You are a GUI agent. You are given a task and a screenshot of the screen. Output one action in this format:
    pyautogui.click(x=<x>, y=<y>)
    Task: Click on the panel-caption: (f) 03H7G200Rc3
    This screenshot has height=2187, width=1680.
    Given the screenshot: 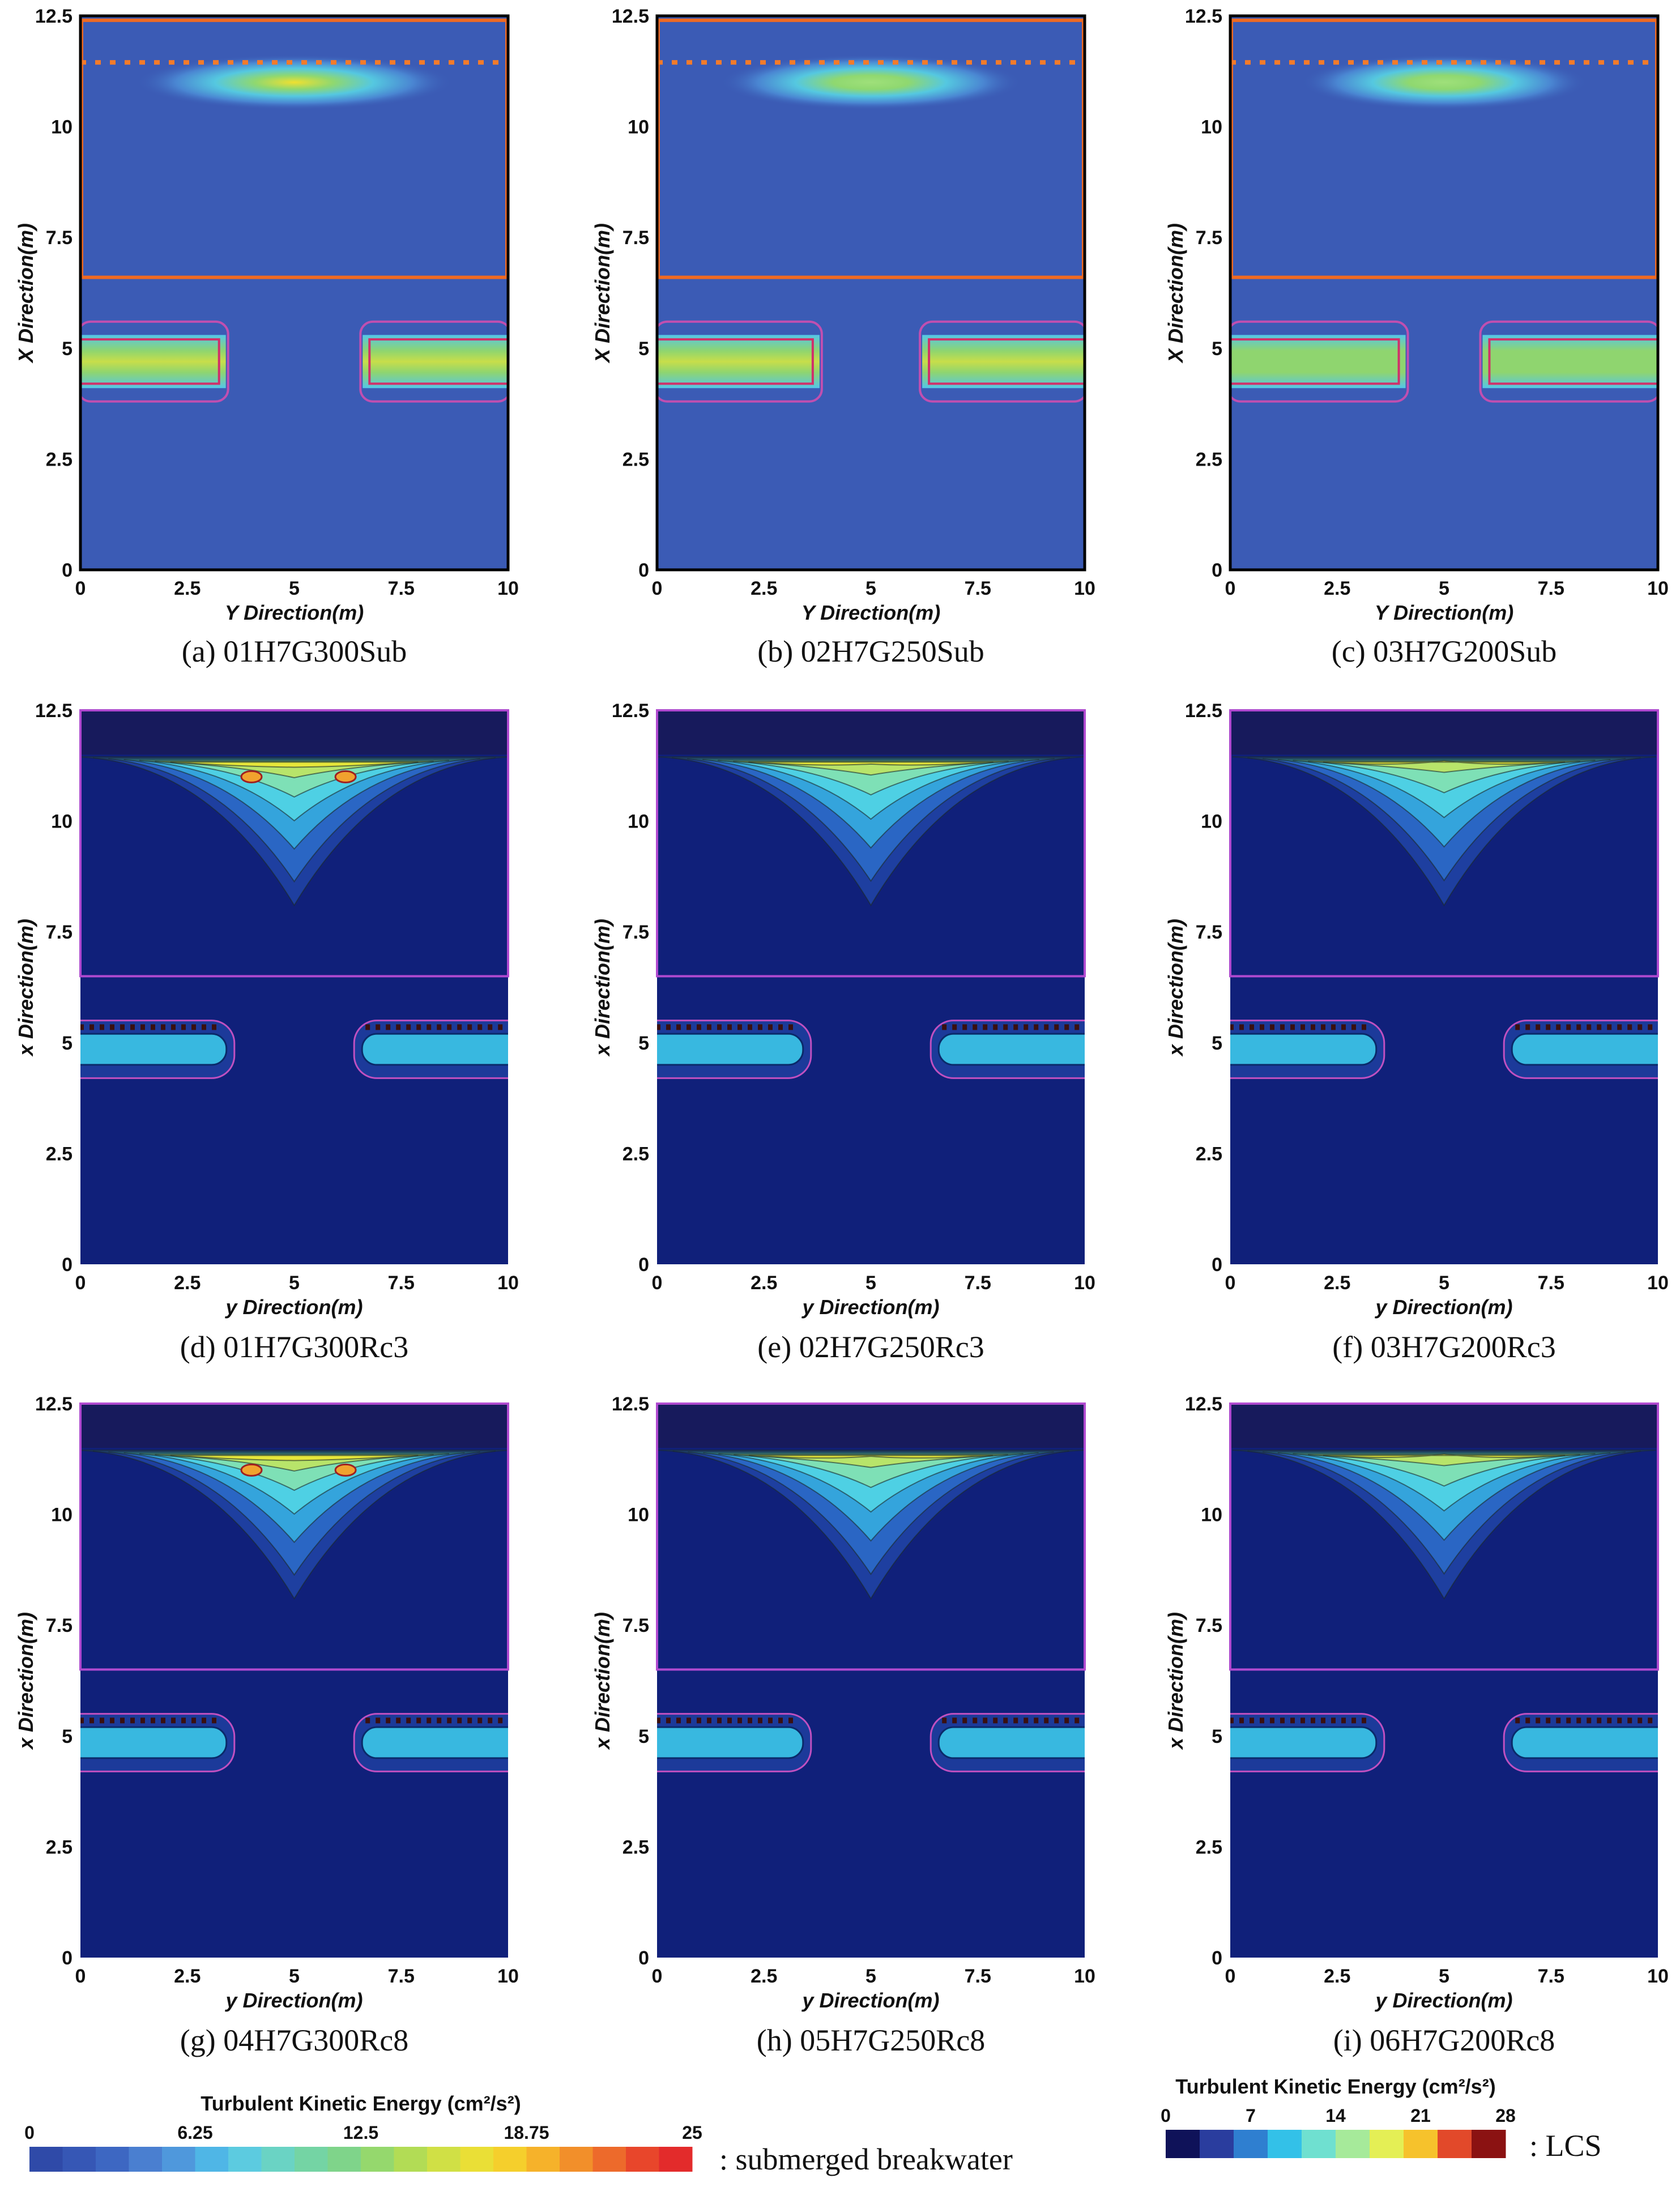 What is the action you would take?
    pyautogui.click(x=1444, y=1347)
    